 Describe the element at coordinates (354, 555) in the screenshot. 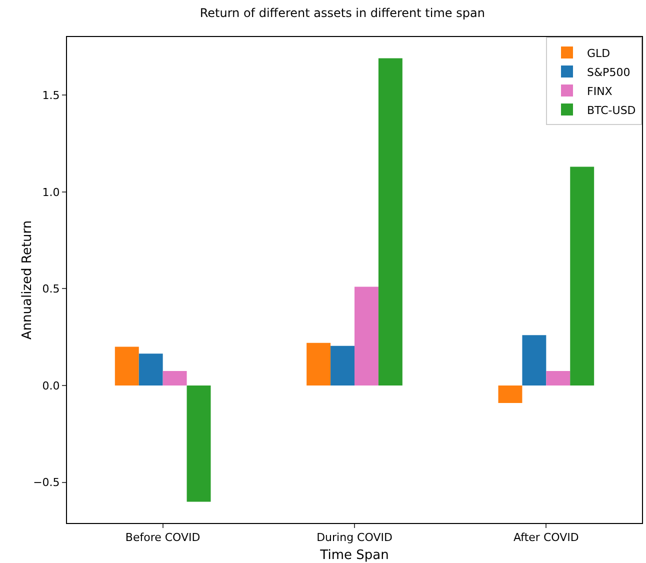

I see `x-axis-title: Time Span` at that location.